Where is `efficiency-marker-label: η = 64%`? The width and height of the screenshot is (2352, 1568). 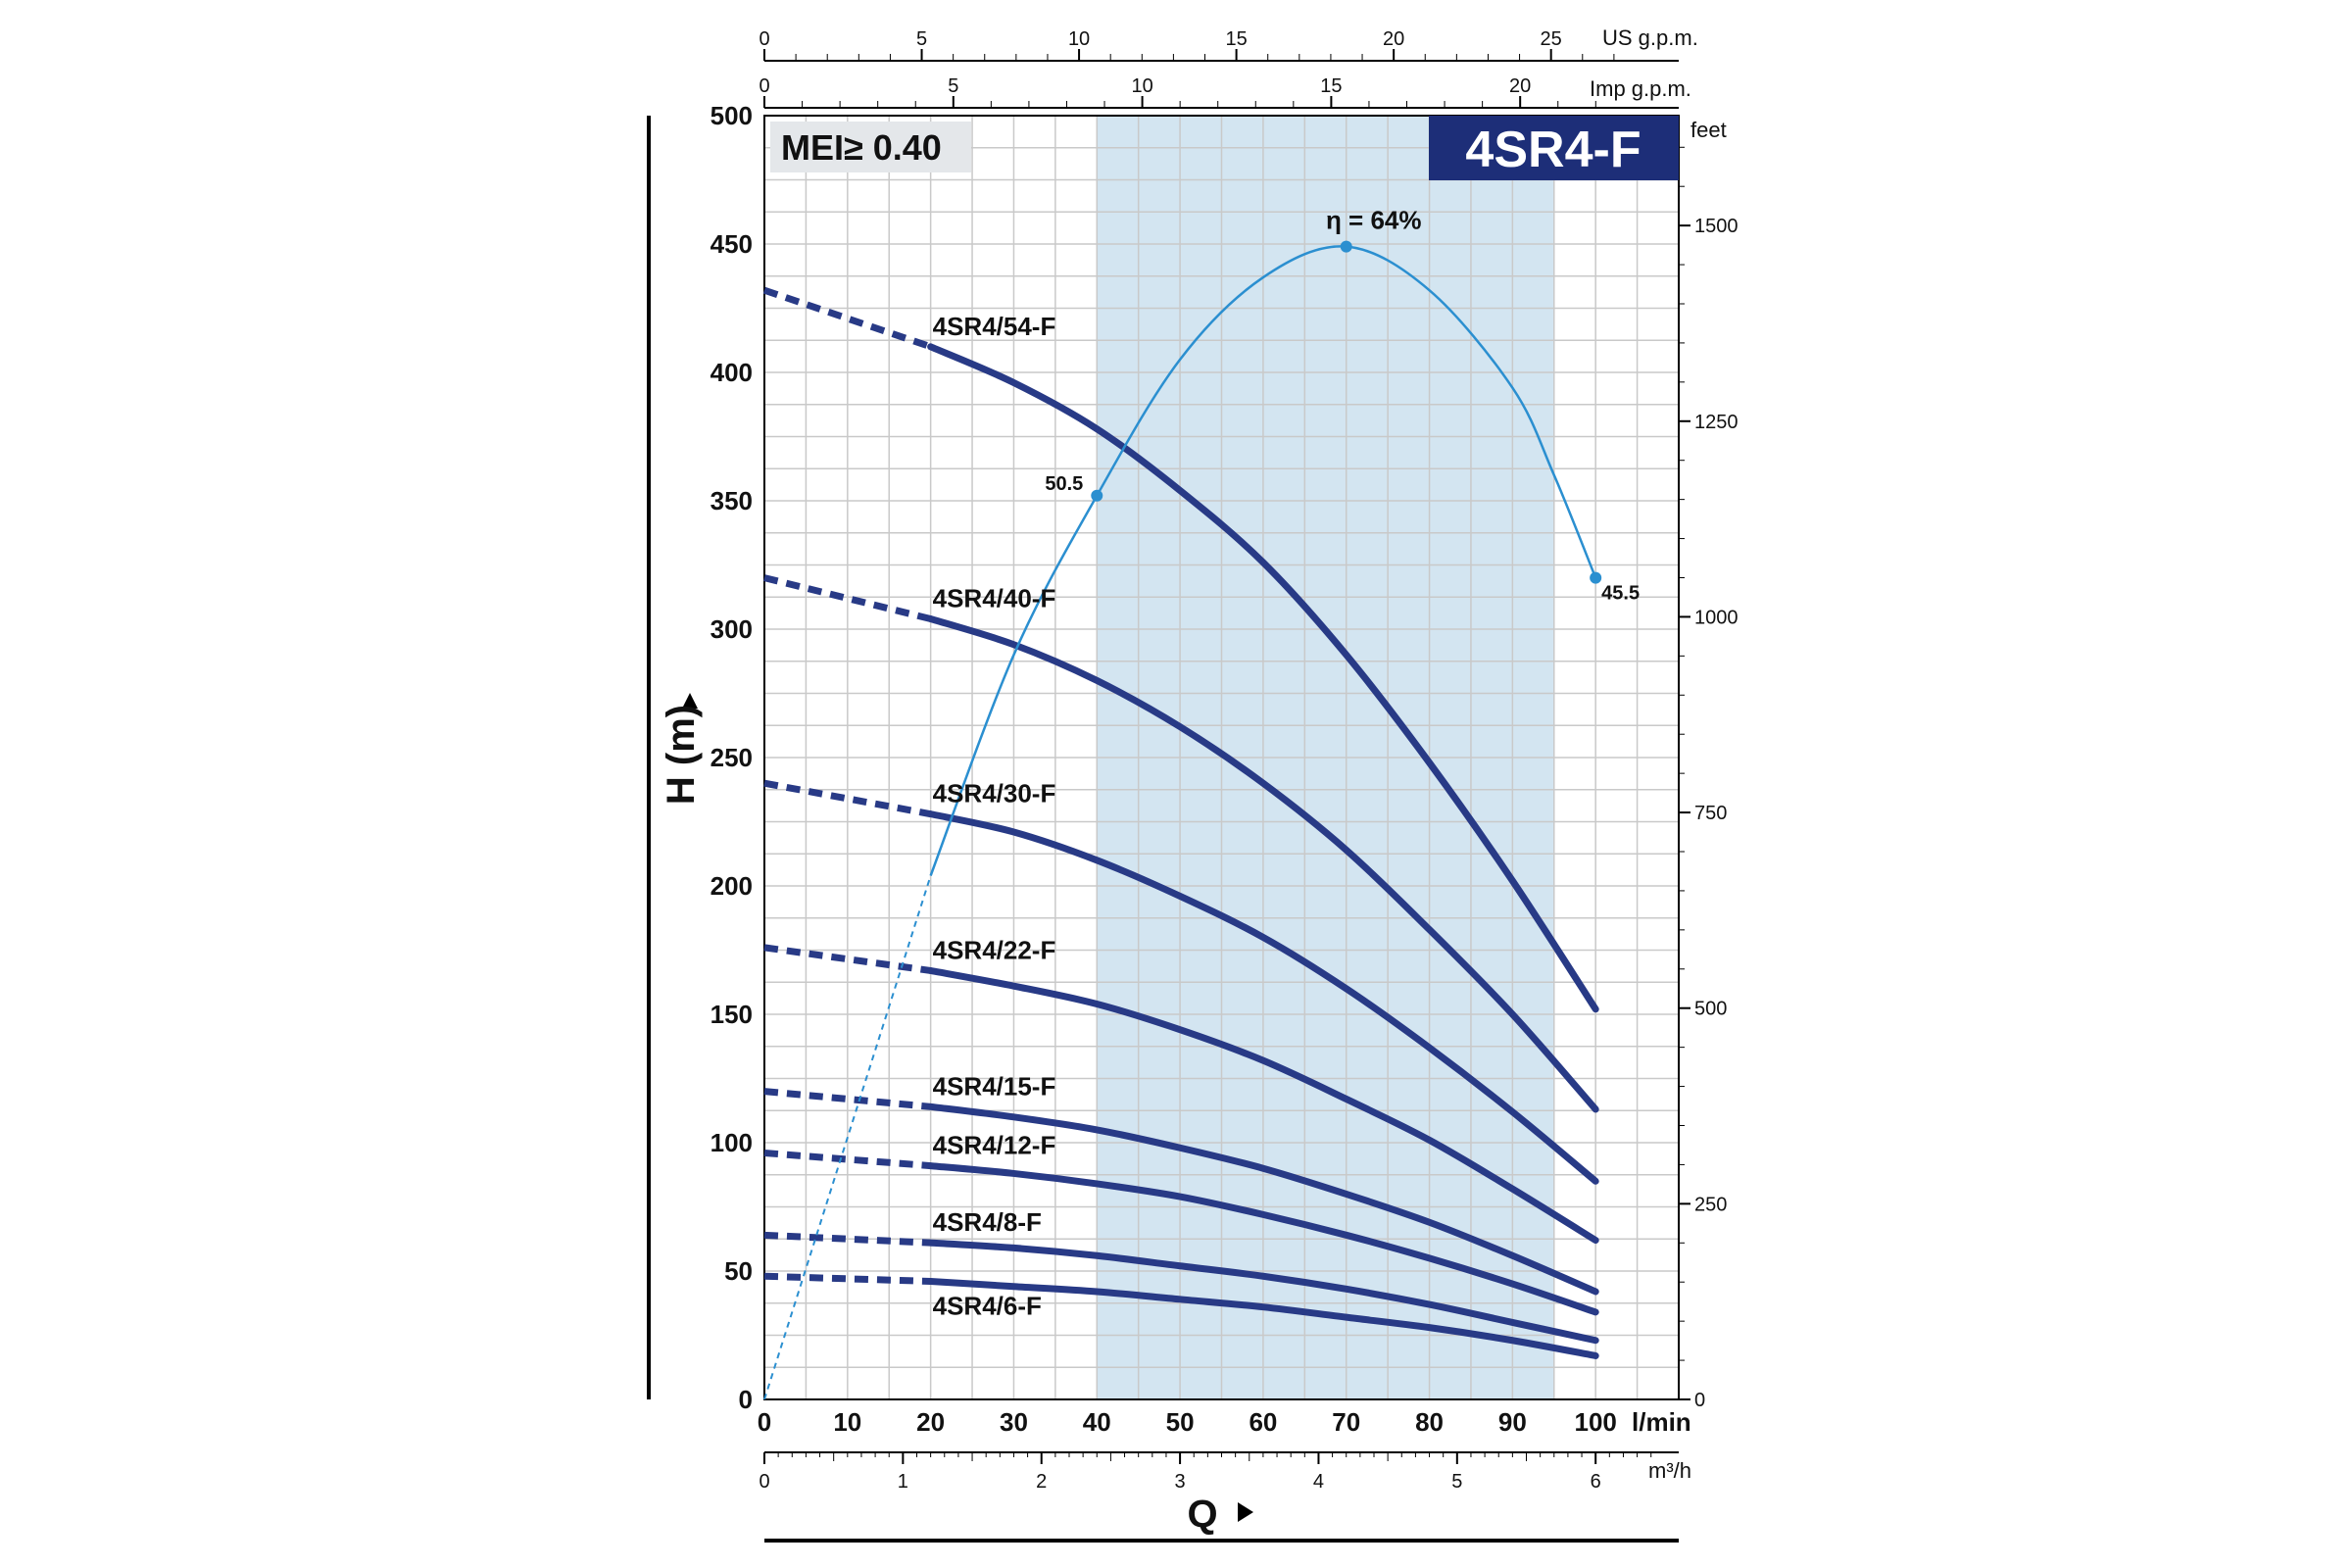 efficiency-marker-label: η = 64% is located at coordinates (1374, 220).